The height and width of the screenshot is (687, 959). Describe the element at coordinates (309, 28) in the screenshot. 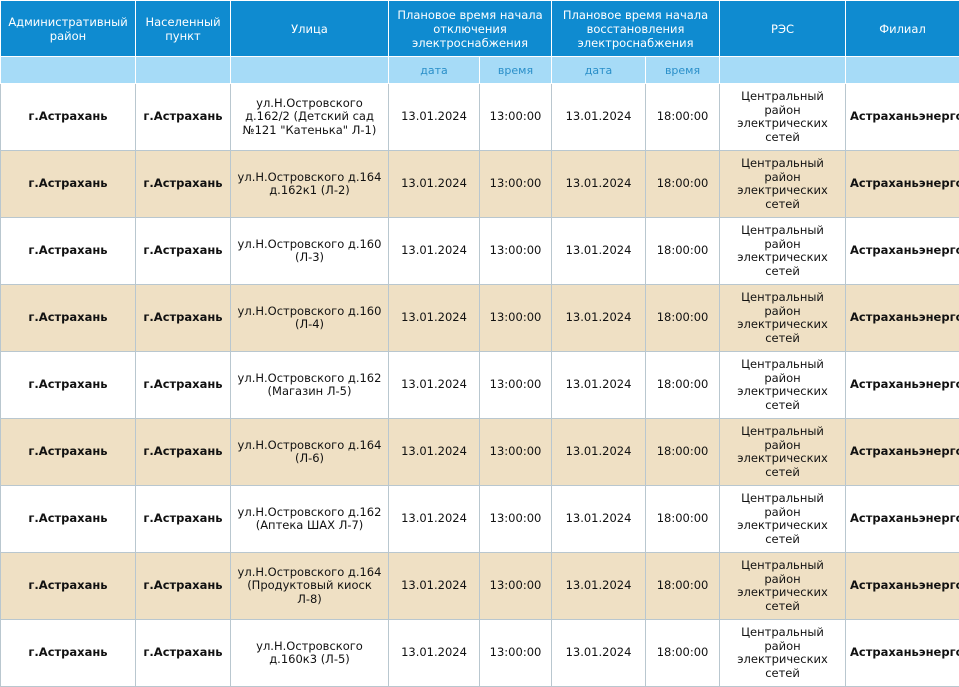

I see `header-street: Улица` at that location.